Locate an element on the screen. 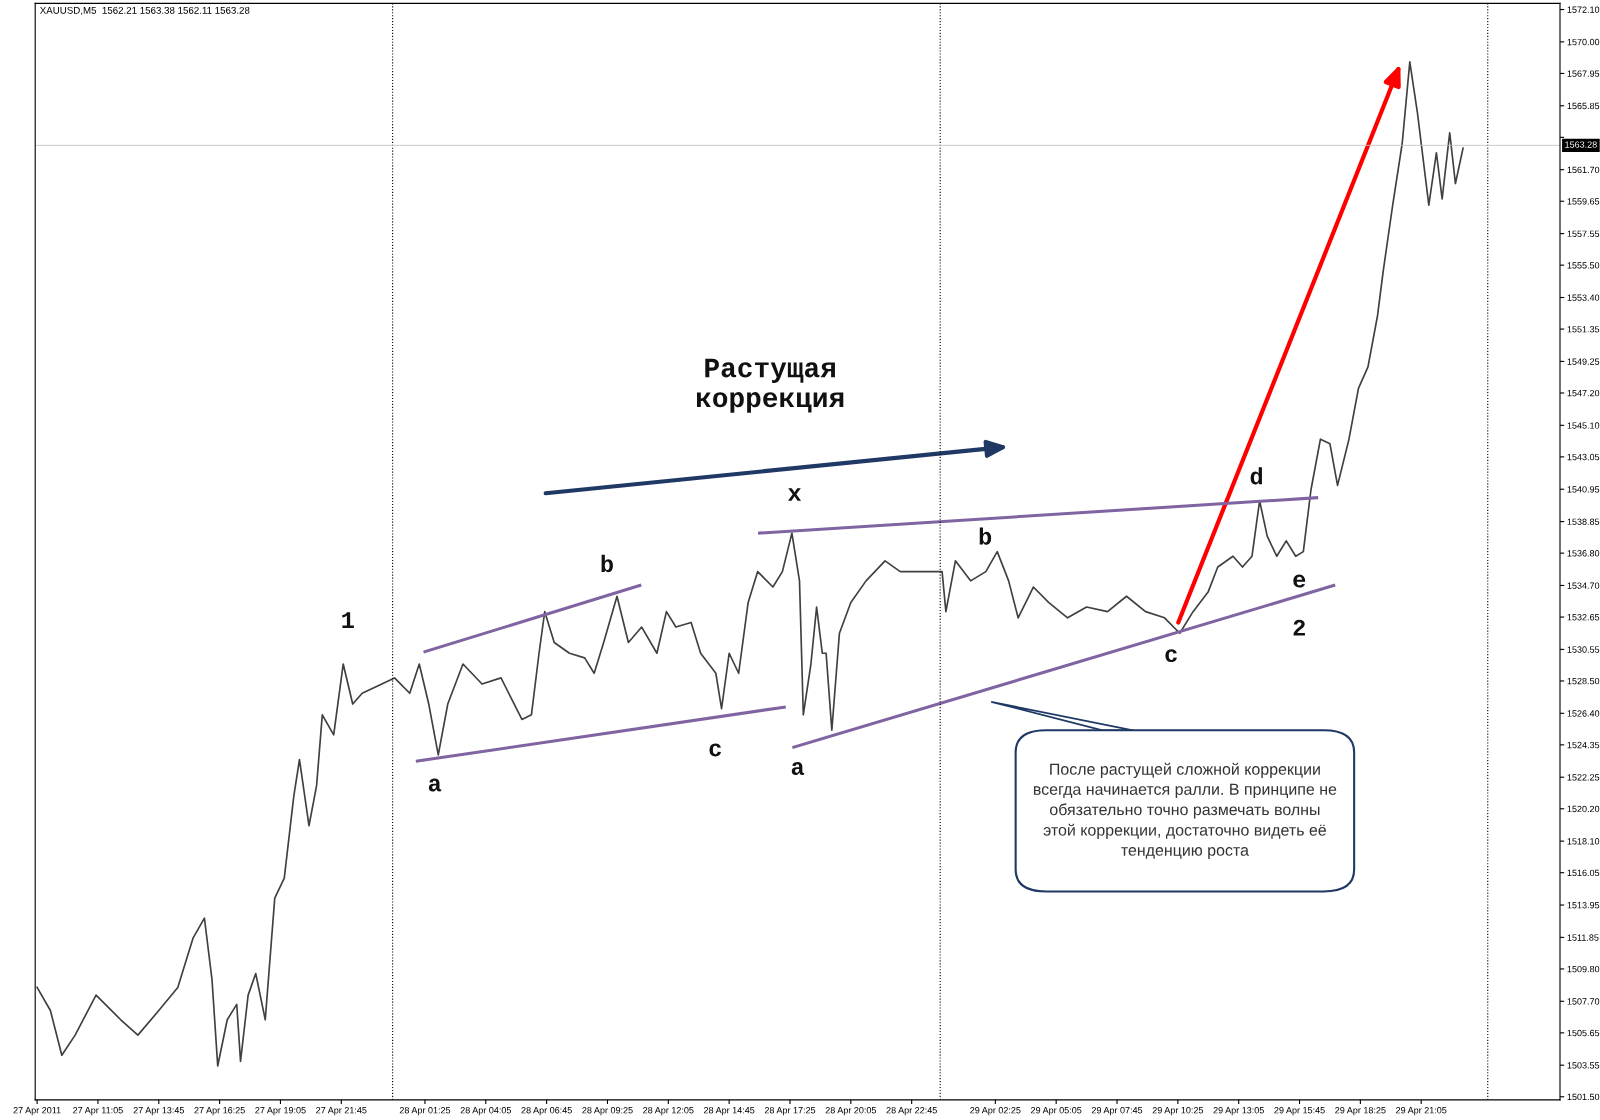 The height and width of the screenshot is (1120, 1600). x-tick-label: 29 Apr 10:25 is located at coordinates (1178, 1111).